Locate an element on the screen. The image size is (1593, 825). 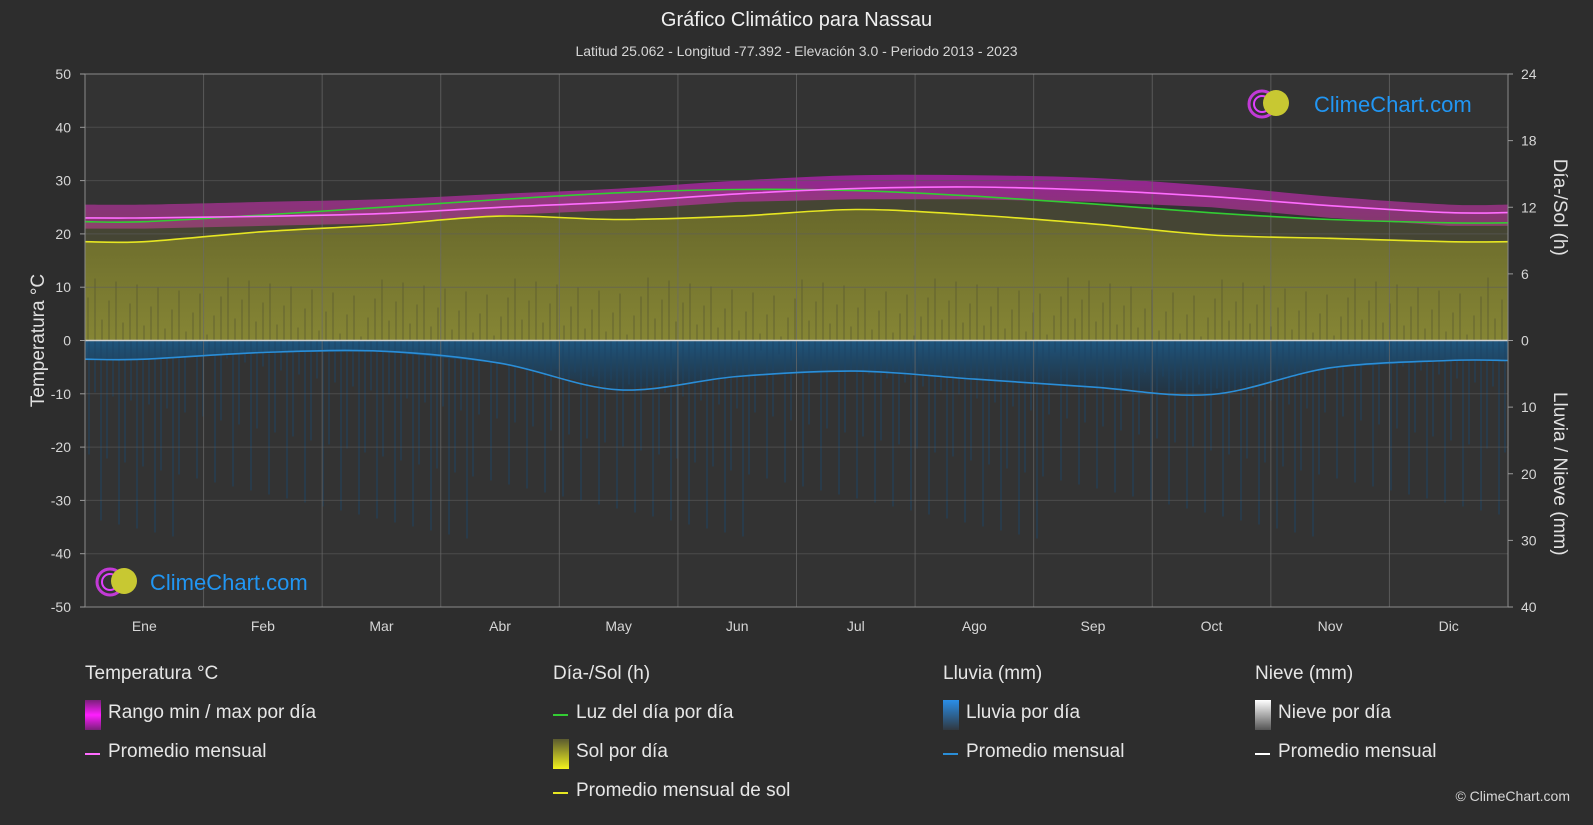
legend-label: Lluvia por día is located at coordinates (1023, 712).